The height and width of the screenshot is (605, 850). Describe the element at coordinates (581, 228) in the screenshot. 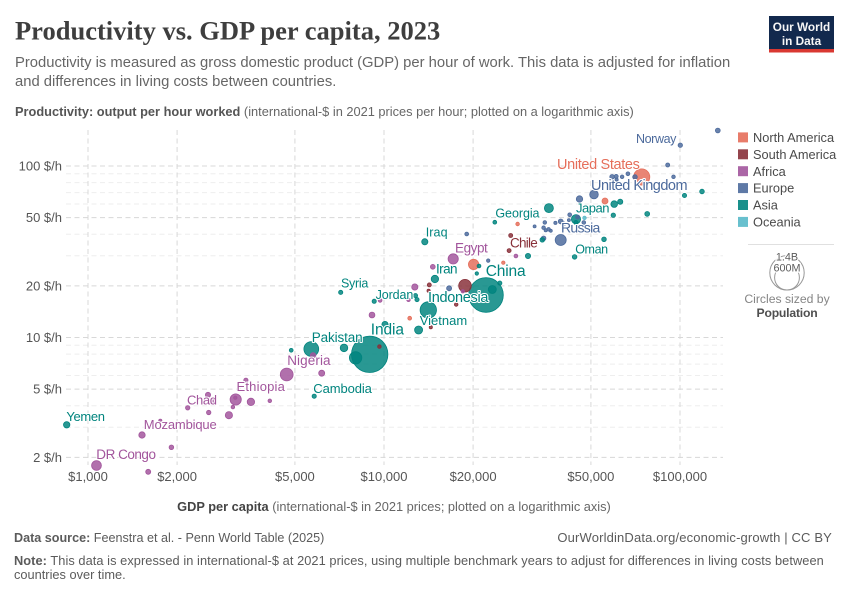

I see `svg-text: Russia` at that location.